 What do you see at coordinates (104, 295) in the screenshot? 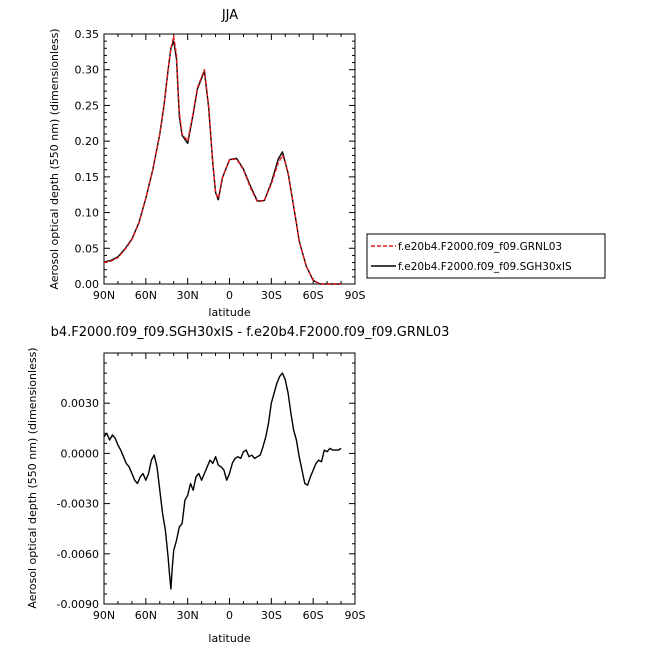
I see `top-x-tick-label: 90N` at bounding box center [104, 295].